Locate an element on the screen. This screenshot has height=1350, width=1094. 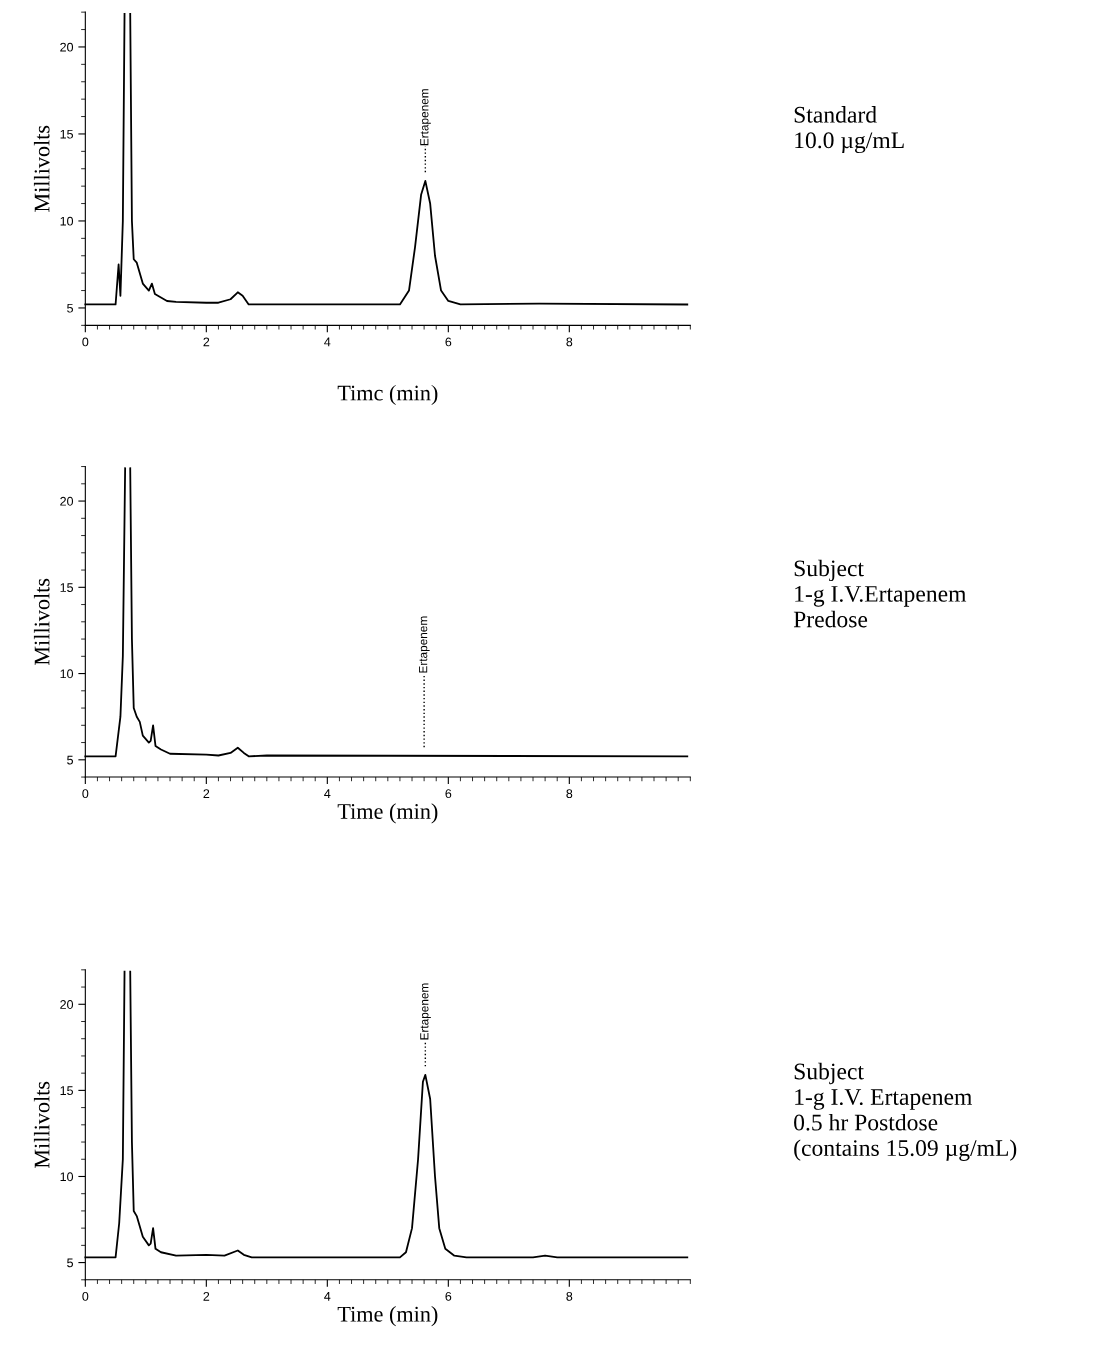
text: Standard 10.0 µg/mL is located at coordinates (849, 130).